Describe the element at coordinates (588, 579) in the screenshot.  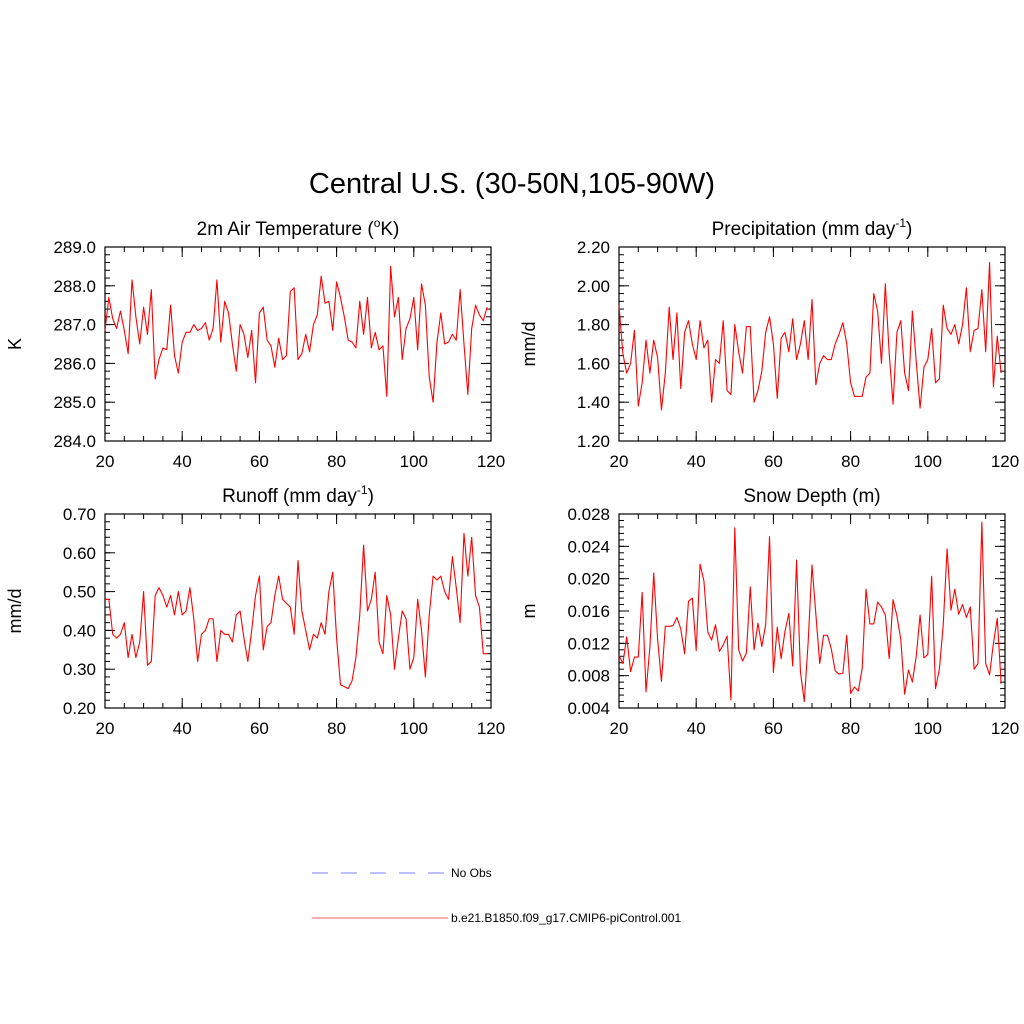
I see `y-tick-label: 0.020` at that location.